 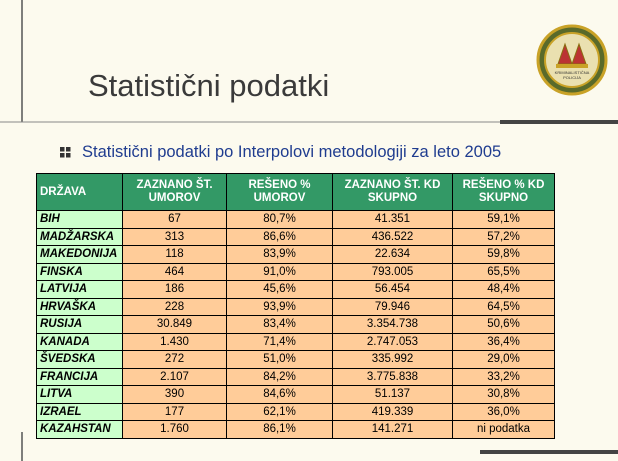 I want to click on table-row: KAZAHSTAN 1.760 86,1% 141.271 ni podatka, so click(x=295, y=429).